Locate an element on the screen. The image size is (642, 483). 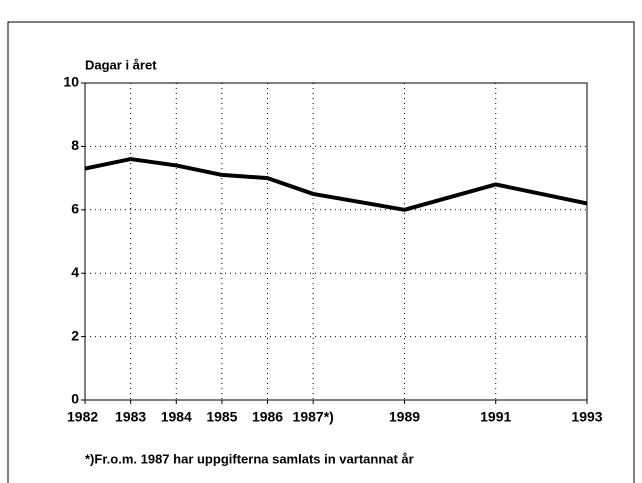
x-tick-label: 1985 is located at coordinates (221, 417).